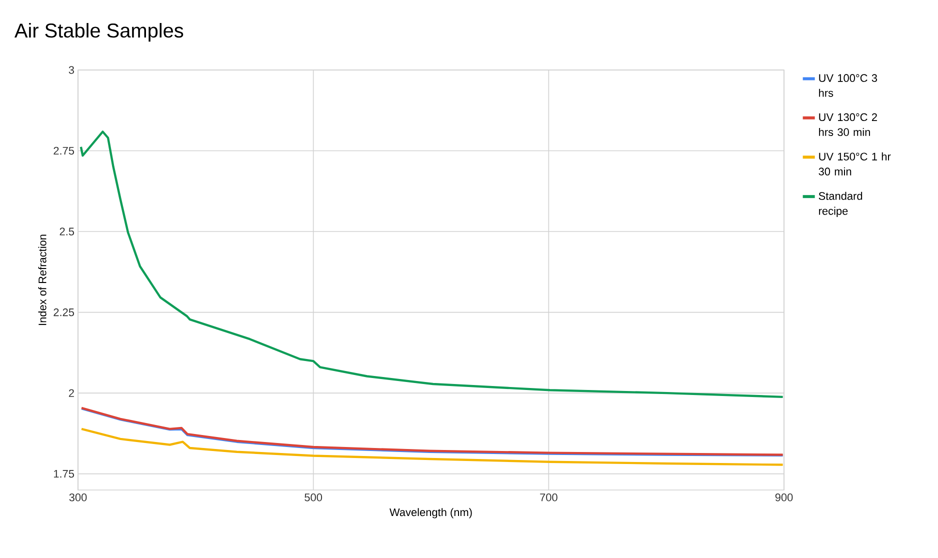 The height and width of the screenshot is (558, 938). What do you see at coordinates (67, 232) in the screenshot?
I see `y-tick-label: 2.5` at bounding box center [67, 232].